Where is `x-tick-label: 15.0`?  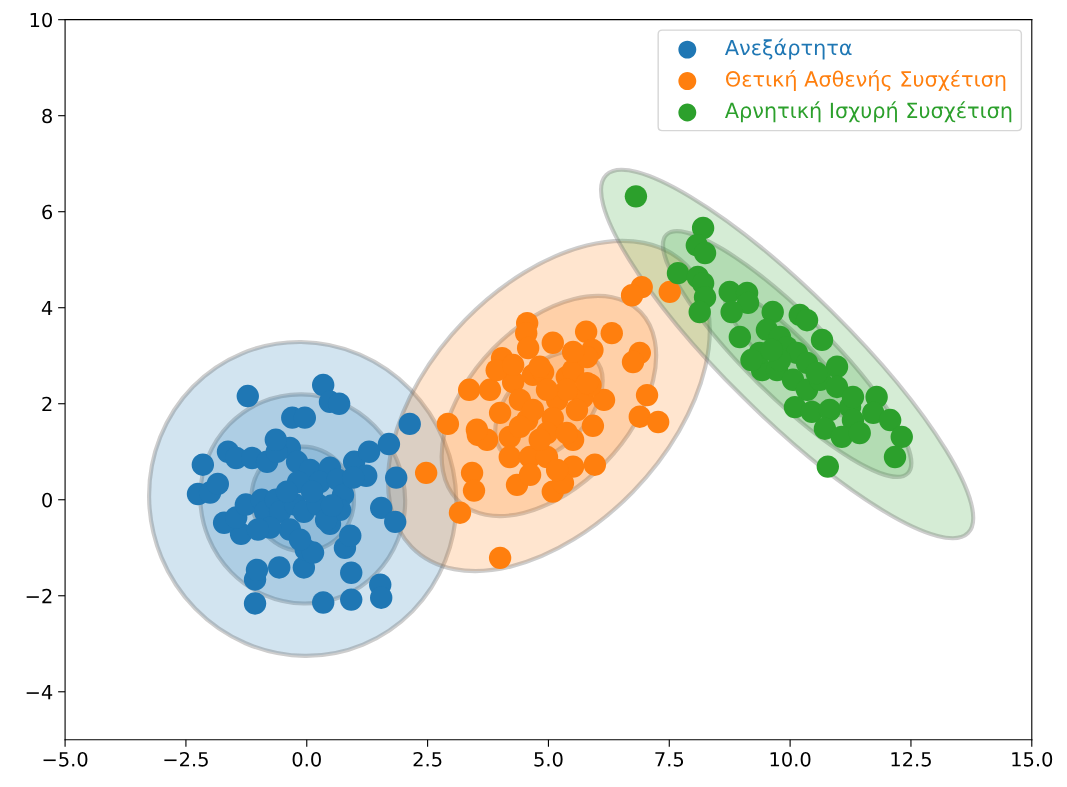 x-tick-label: 15.0 is located at coordinates (1032, 759).